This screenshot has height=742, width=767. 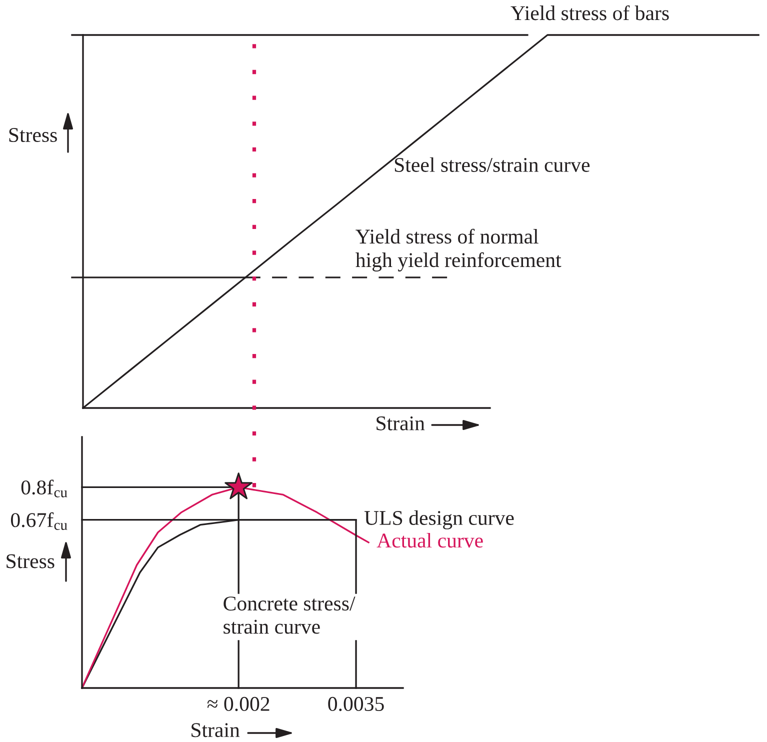 What do you see at coordinates (238, 704) in the screenshot?
I see `x-tick-label: ≈ 0.002` at bounding box center [238, 704].